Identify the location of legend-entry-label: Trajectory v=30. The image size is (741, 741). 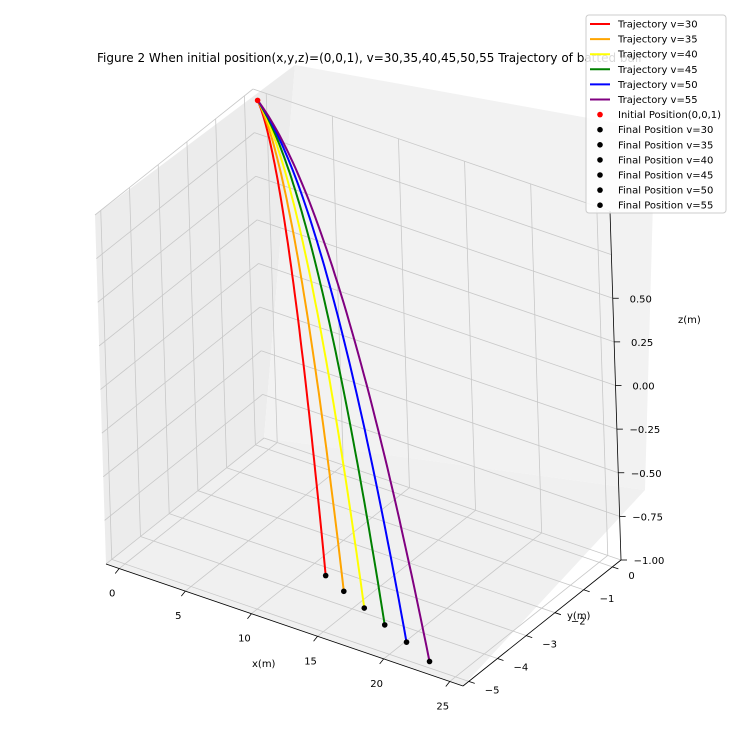
(657, 25).